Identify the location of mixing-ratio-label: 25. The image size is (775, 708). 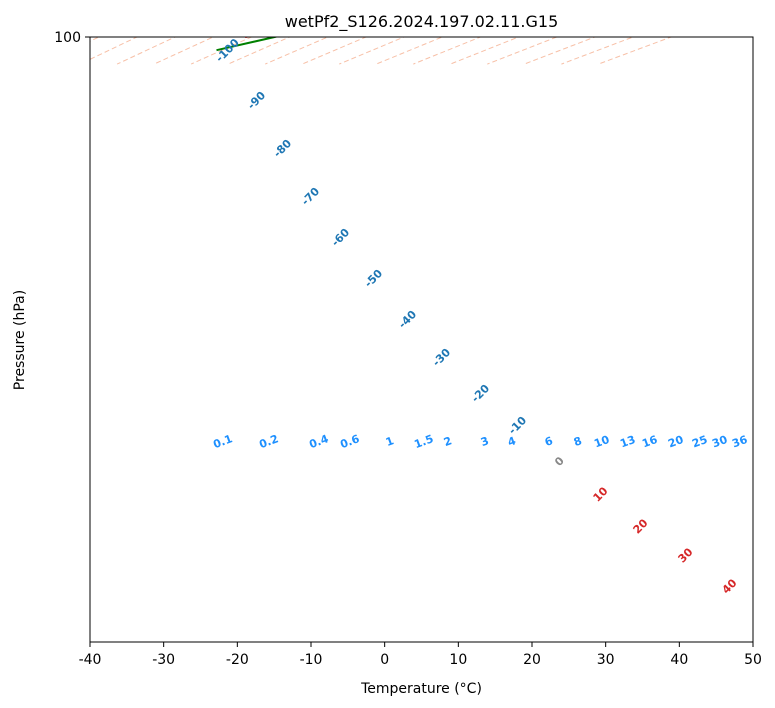
(699, 441).